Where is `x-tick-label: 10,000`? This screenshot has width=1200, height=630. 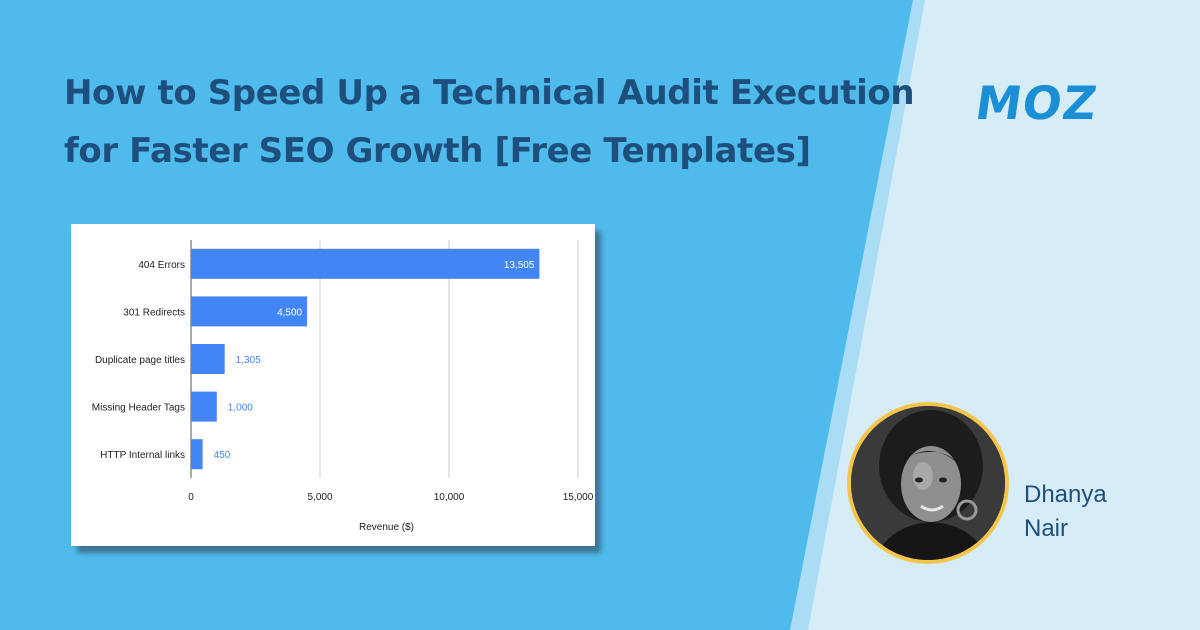 x-tick-label: 10,000 is located at coordinates (449, 497).